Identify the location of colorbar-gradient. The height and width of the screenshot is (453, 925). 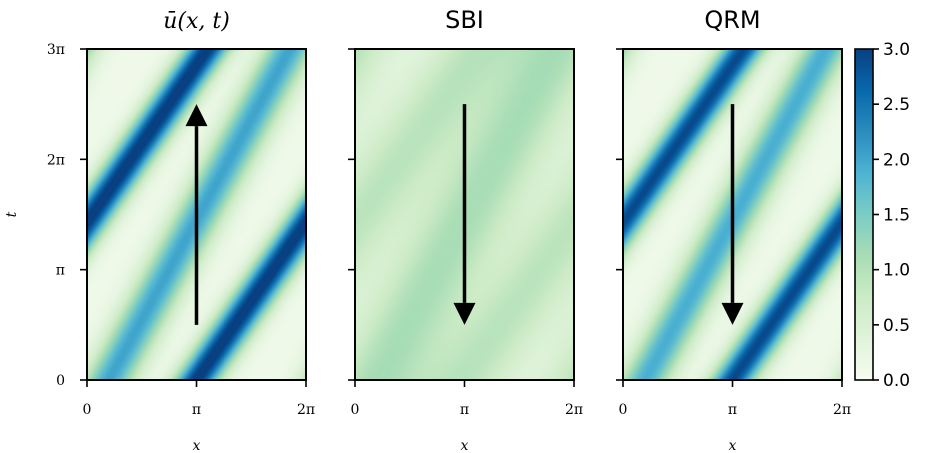
(864, 214).